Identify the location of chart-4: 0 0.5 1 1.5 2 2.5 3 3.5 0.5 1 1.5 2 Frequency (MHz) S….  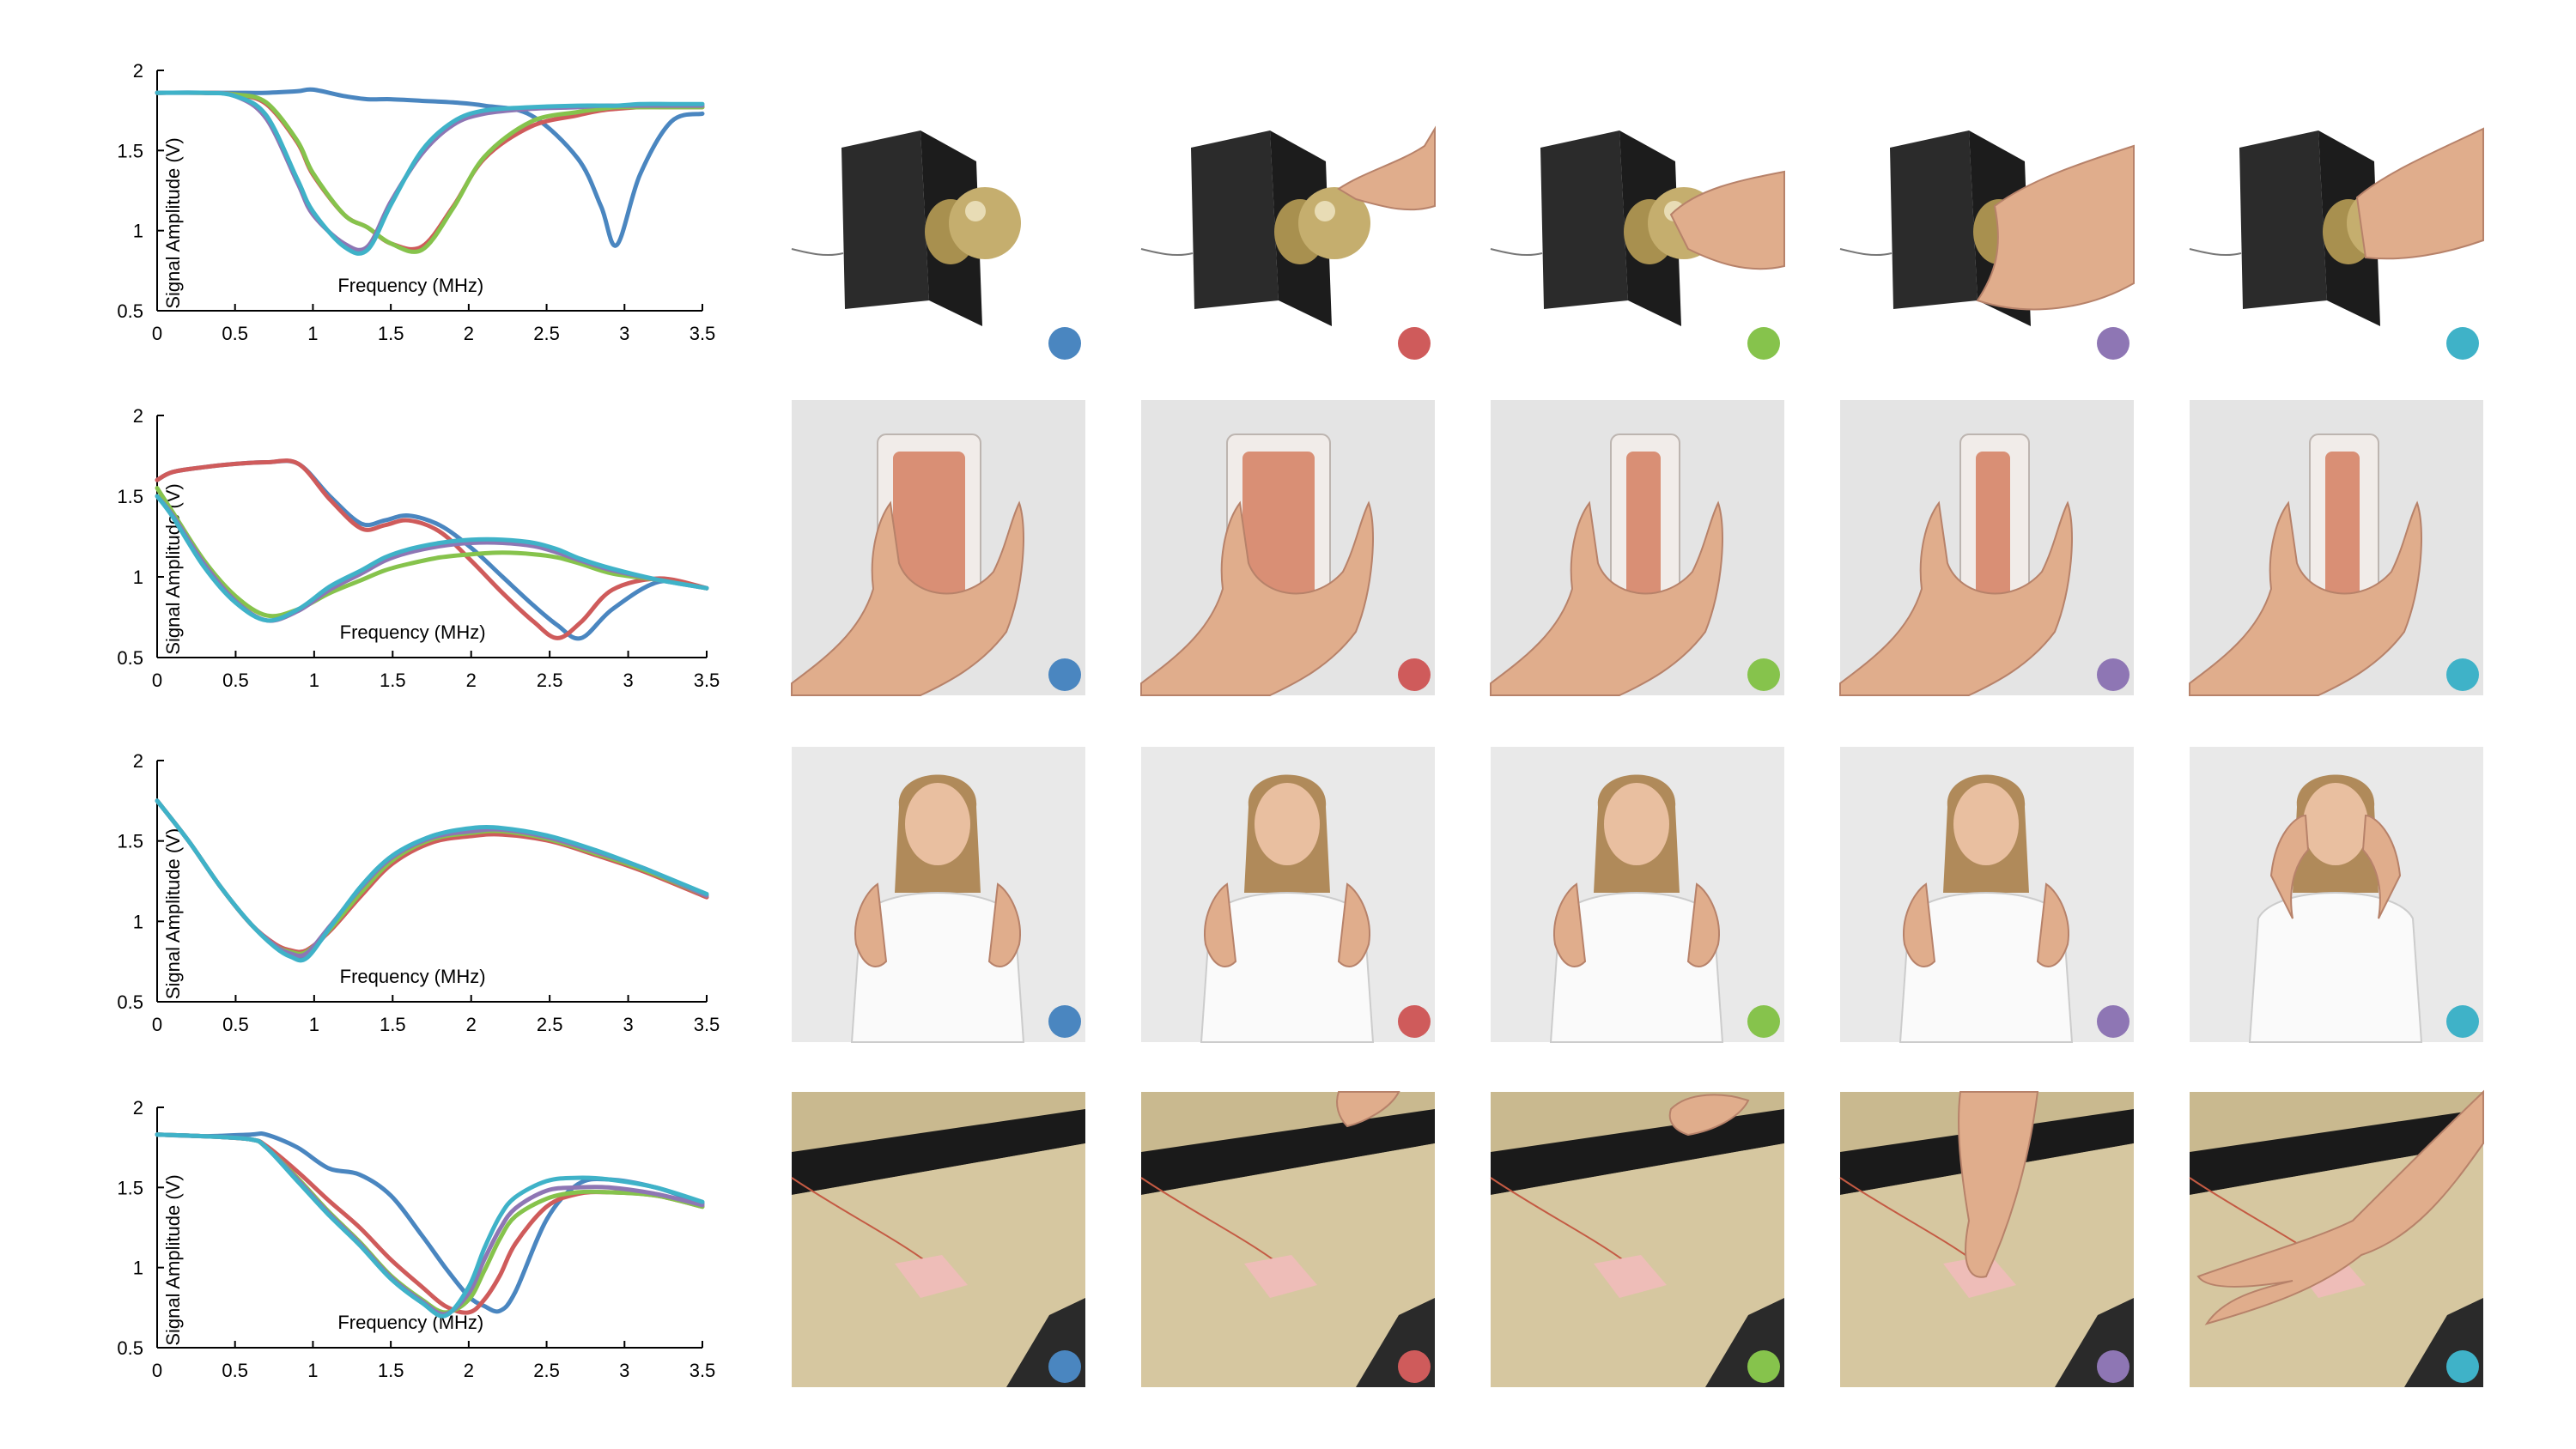
(416, 1239).